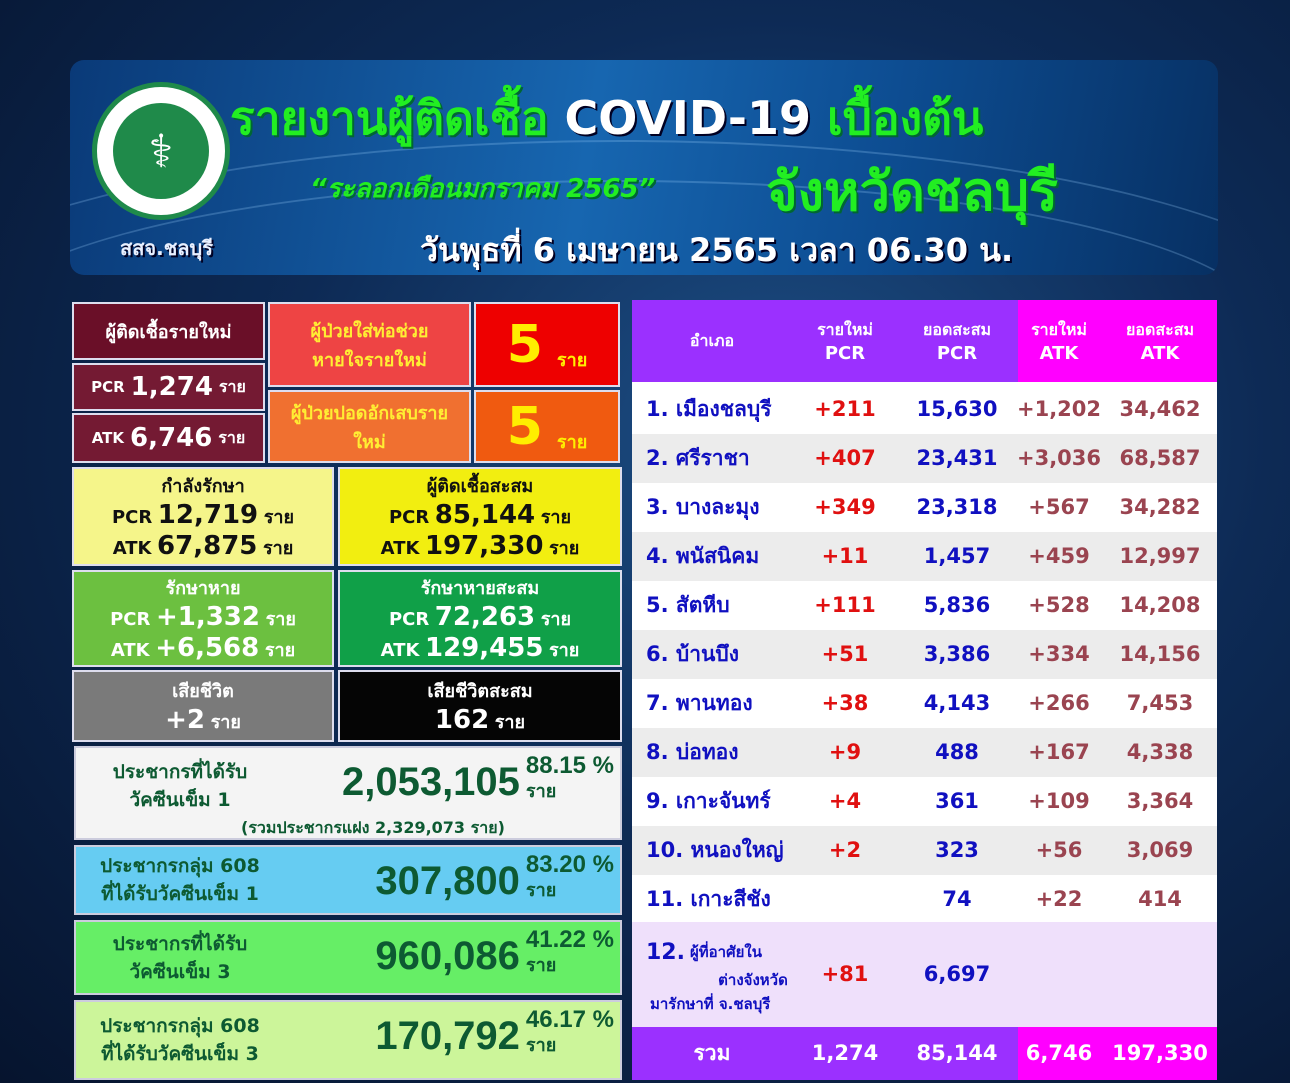 This screenshot has width=1290, height=1083. I want to click on vaccine-percent: 88.15 %, so click(569, 765).